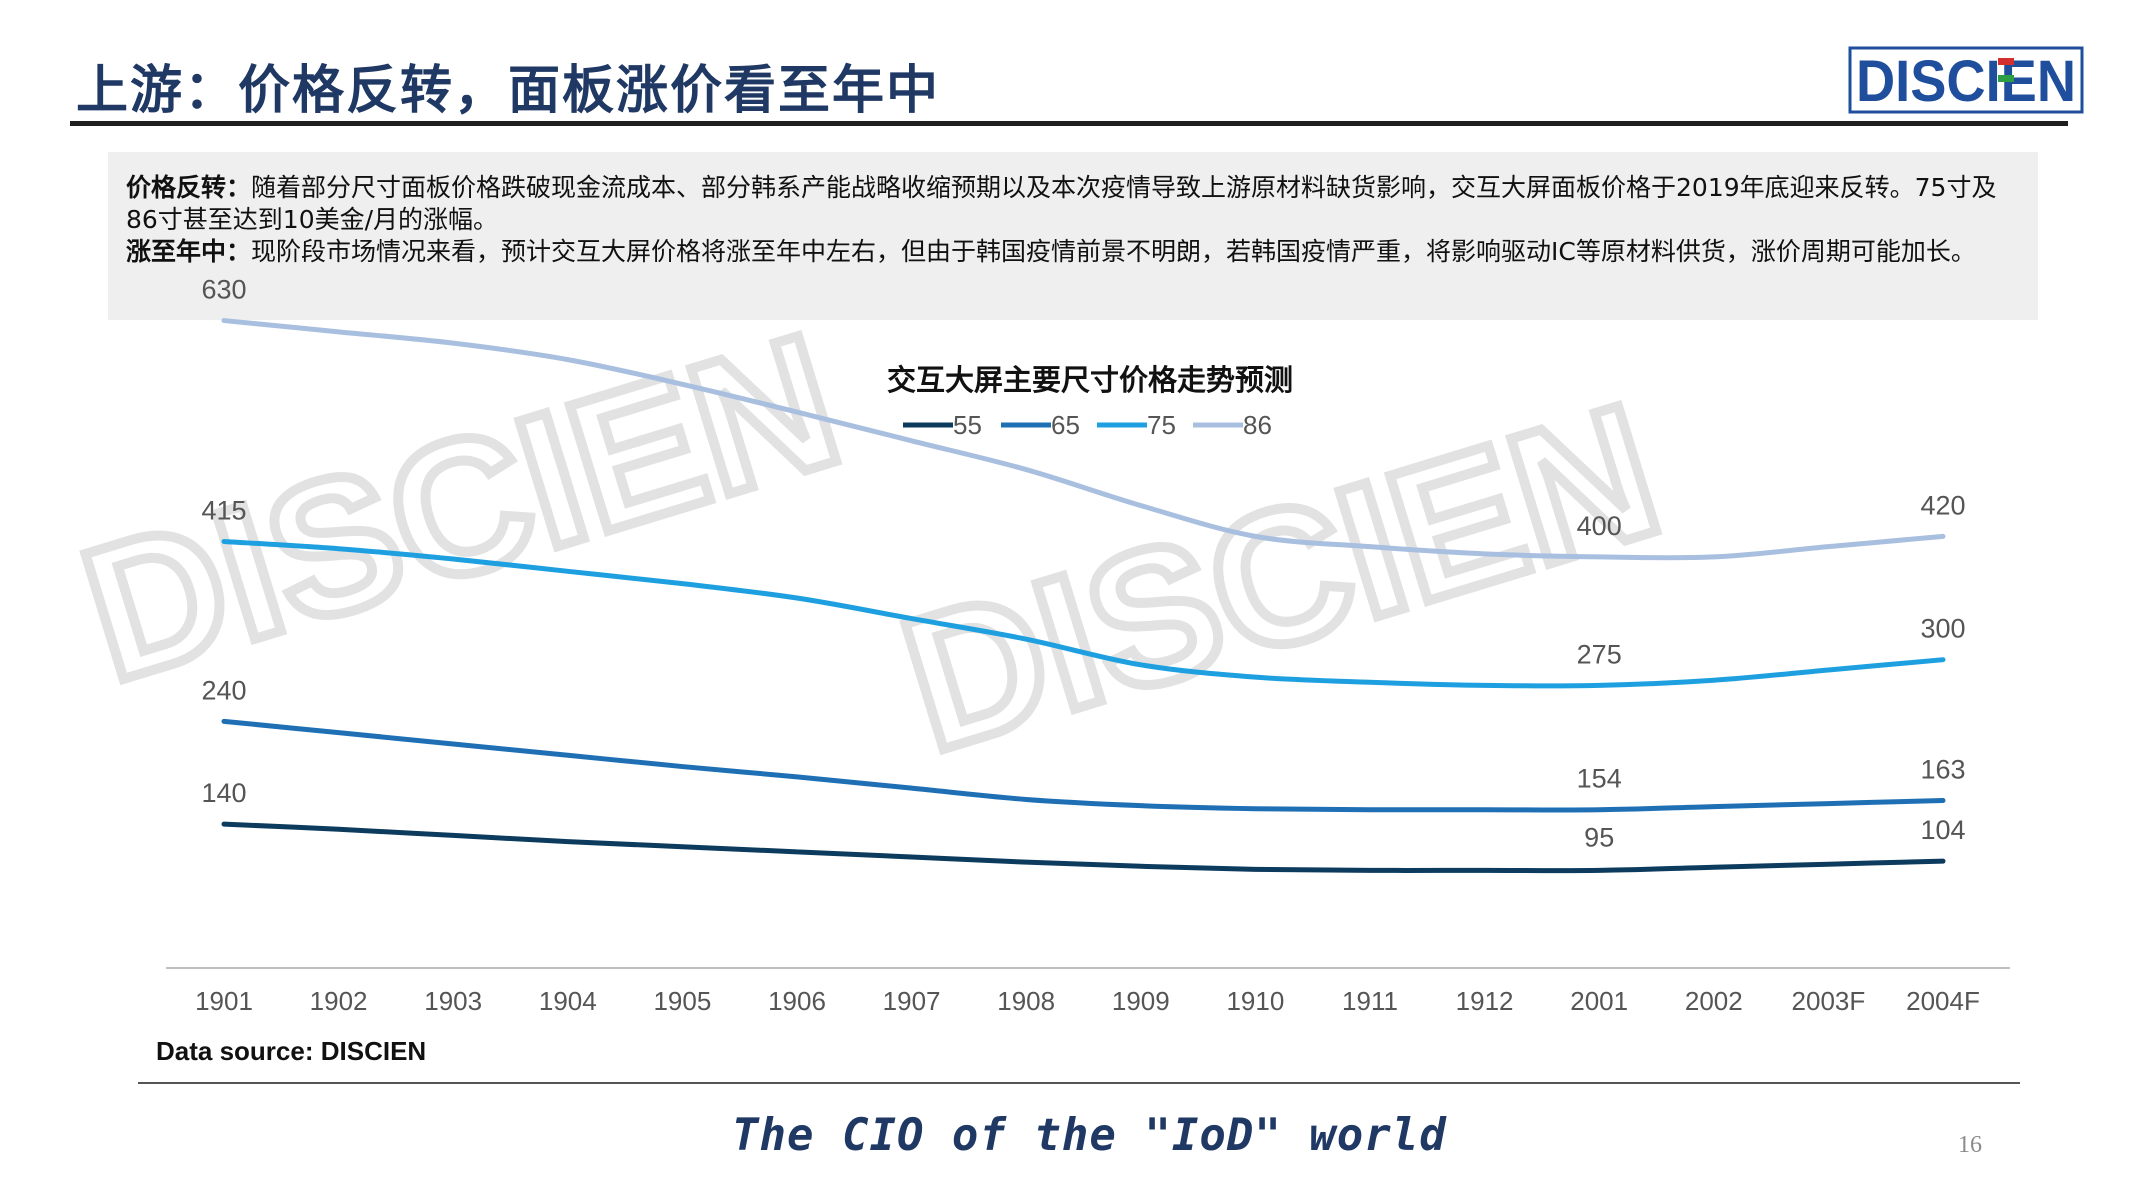 The height and width of the screenshot is (1193, 2134). What do you see at coordinates (223, 290) in the screenshot?
I see `data-label-86-1901: 630` at bounding box center [223, 290].